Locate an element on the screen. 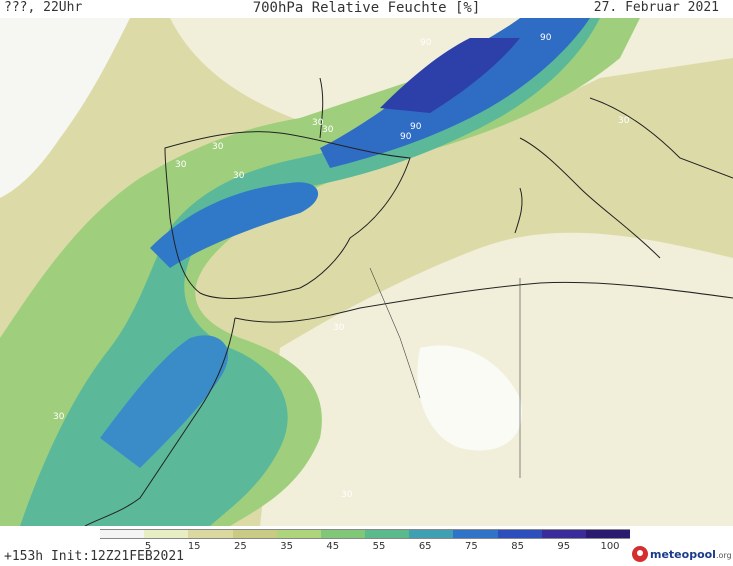 Image resolution: width=733 pixels, height=566 pixels. sardinia-coastline is located at coordinates (518, 210).